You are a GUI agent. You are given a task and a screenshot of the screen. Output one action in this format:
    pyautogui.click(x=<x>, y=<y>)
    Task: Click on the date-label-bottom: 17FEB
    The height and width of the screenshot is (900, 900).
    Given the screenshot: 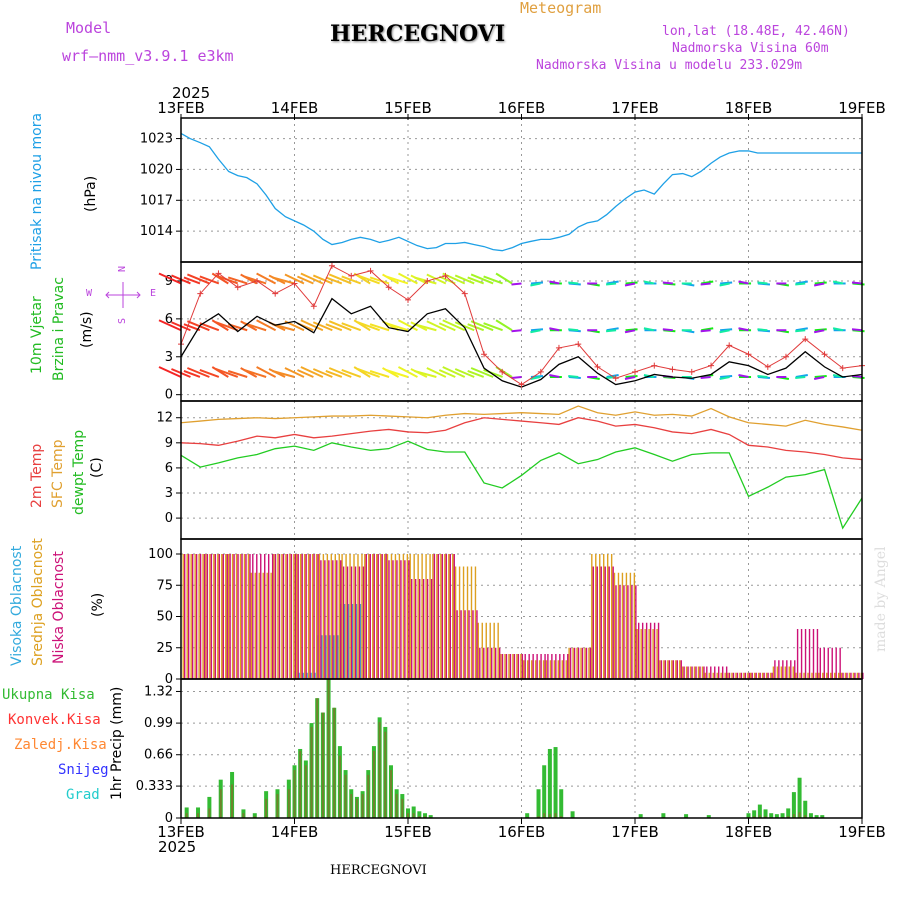 What is the action you would take?
    pyautogui.click(x=634, y=832)
    